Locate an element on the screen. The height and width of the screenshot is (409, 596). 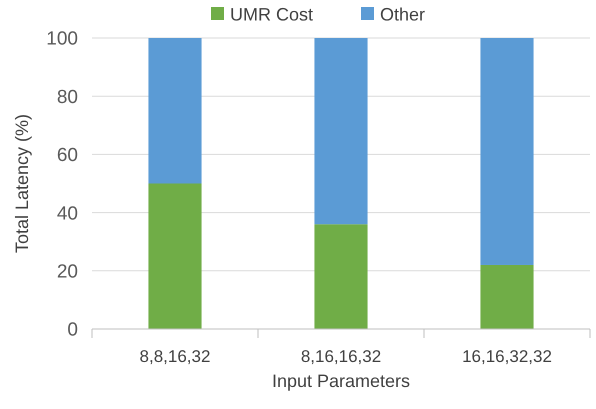
y-axis-title: Total Latency (%) is located at coordinates (22, 184).